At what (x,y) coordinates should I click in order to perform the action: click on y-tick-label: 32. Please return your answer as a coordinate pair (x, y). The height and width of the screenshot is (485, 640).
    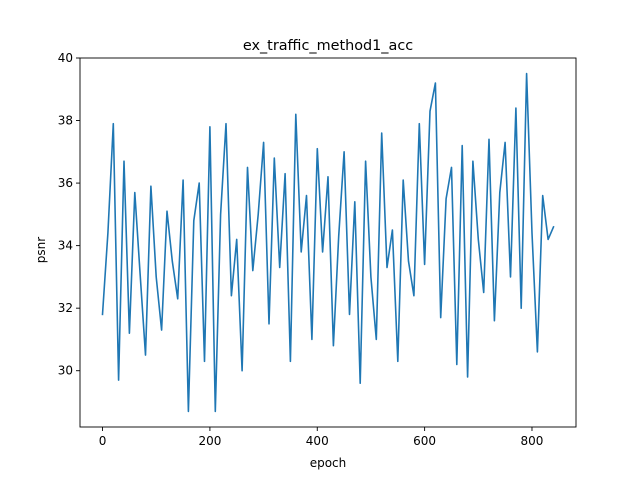
    Looking at the image, I should click on (65, 308).